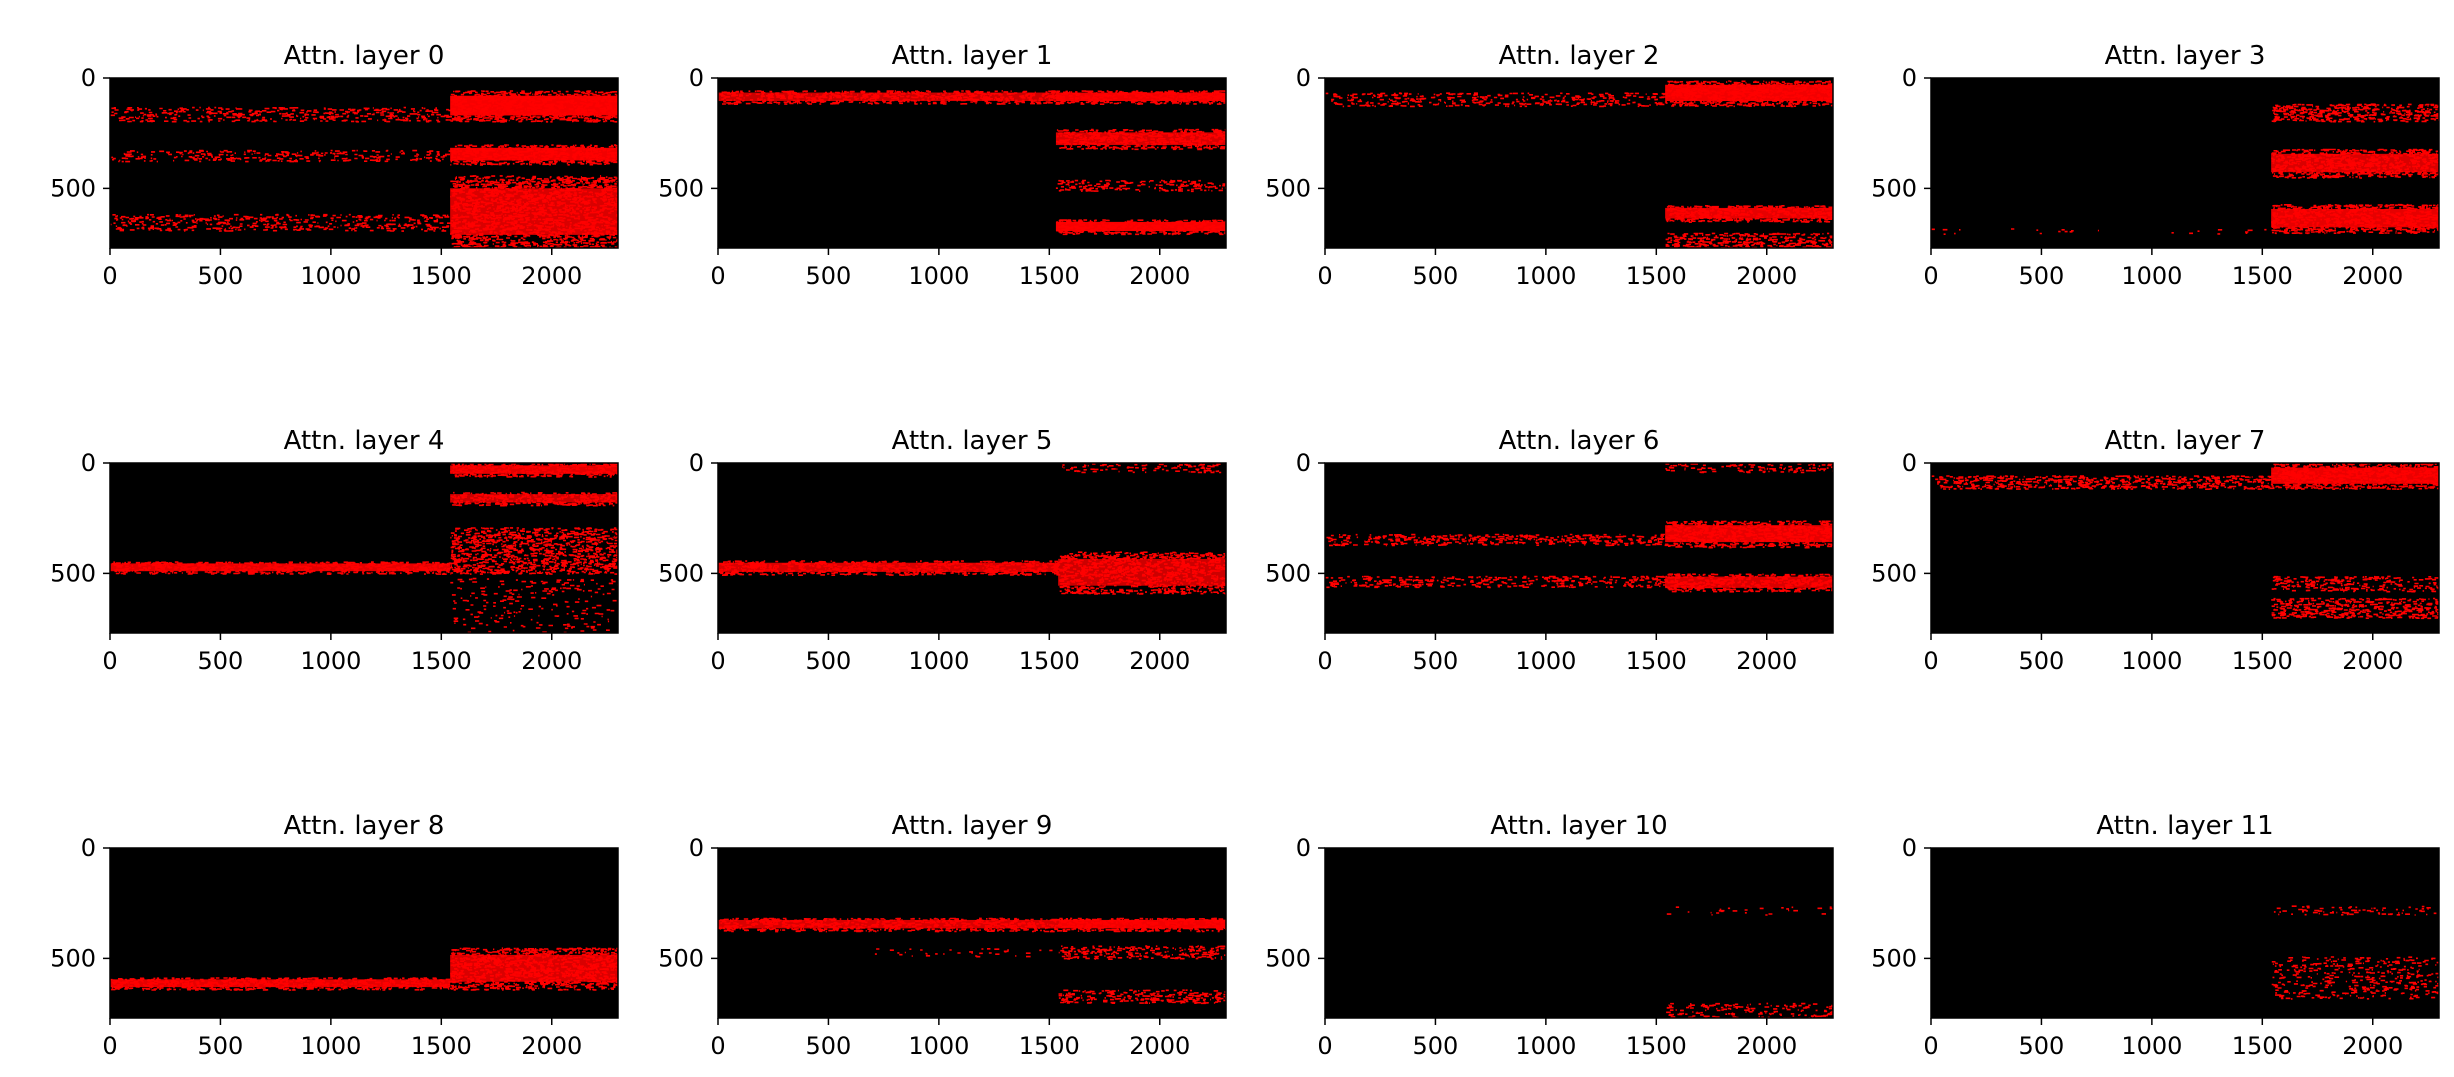 The image size is (2454, 1077). I want to click on subplot-title: Attn. layer 11, so click(2184, 826).